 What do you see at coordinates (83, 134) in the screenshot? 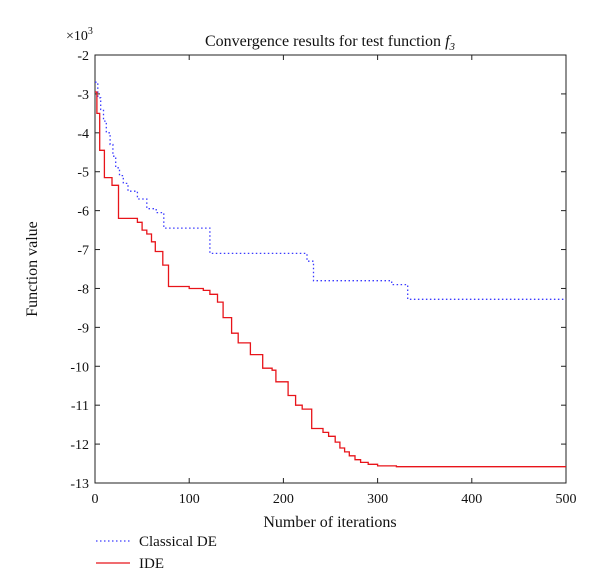
I see `y-tick-label: -4` at bounding box center [83, 134].